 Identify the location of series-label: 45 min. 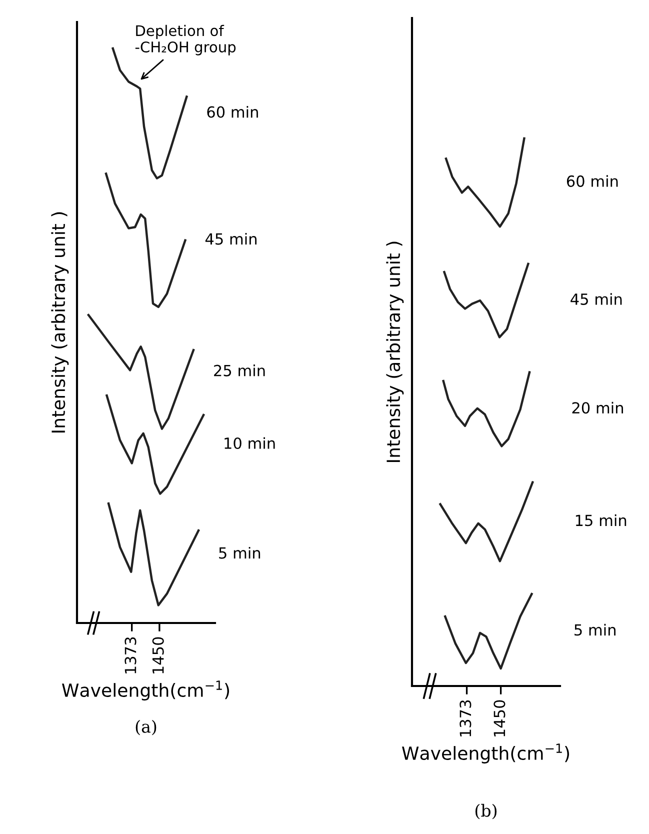
(231, 238).